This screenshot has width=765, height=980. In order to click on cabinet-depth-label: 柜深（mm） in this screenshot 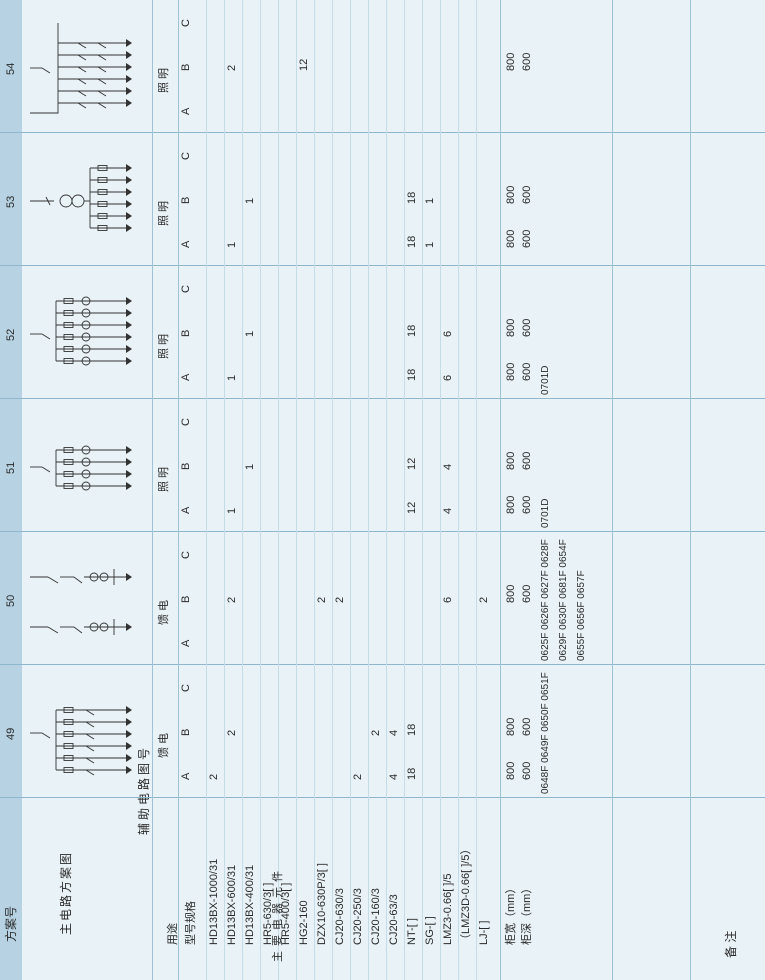, I will do `click(527, 913)`.